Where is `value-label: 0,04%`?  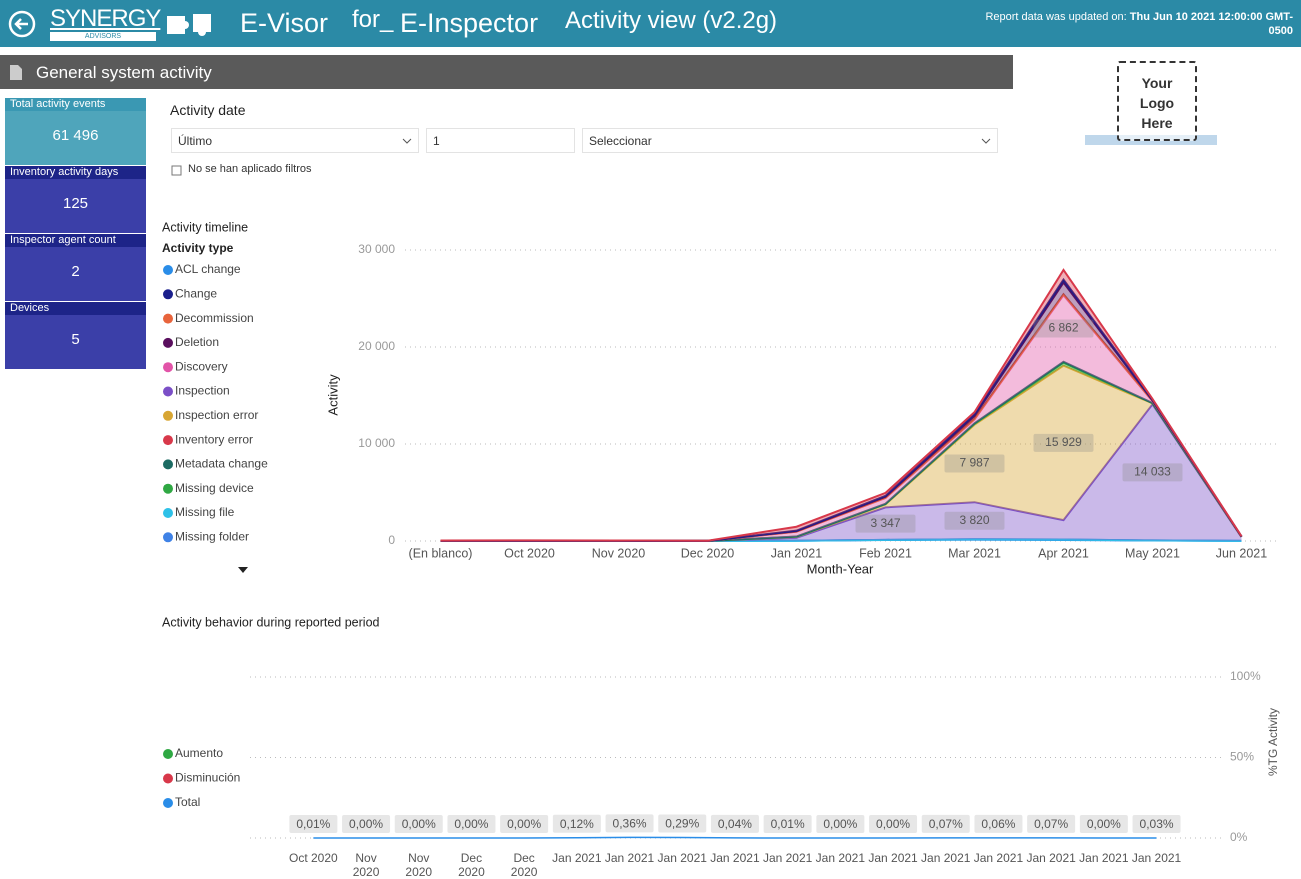
value-label: 0,04% is located at coordinates (735, 824).